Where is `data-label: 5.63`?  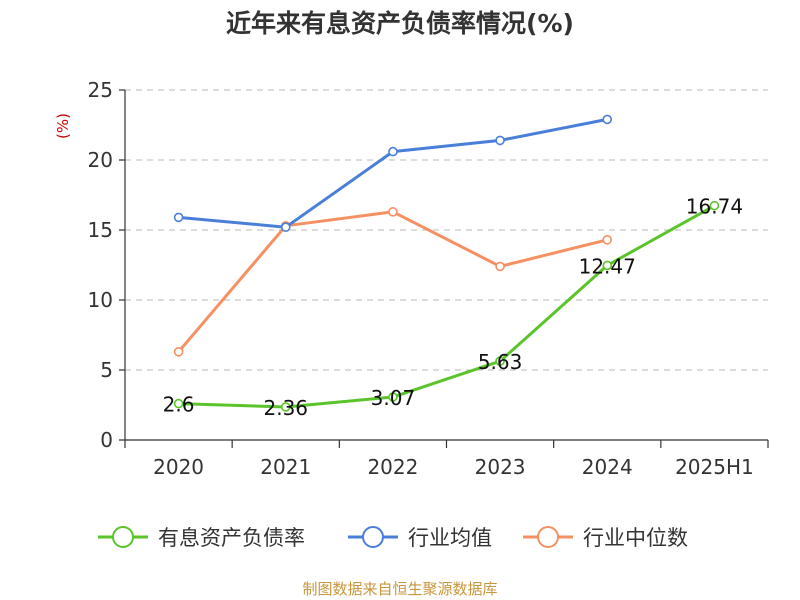
data-label: 5.63 is located at coordinates (500, 362).